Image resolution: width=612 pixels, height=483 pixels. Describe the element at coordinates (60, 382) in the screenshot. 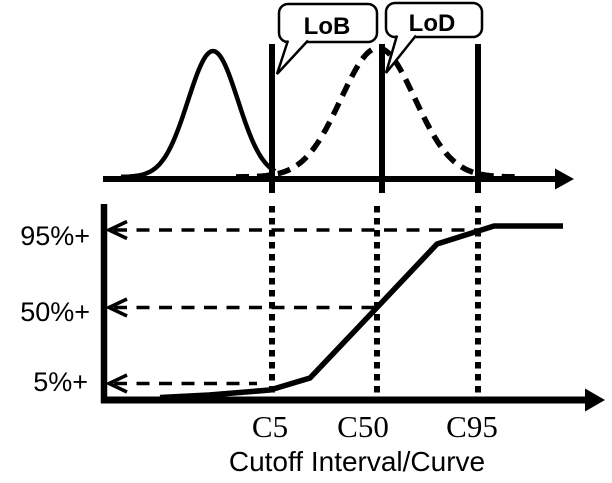

I see `y-label-5: 5%+` at that location.